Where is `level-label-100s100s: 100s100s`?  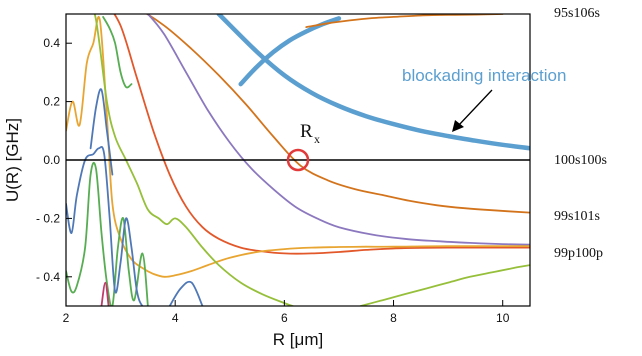 level-label-100s100s: 100s100s is located at coordinates (580, 160).